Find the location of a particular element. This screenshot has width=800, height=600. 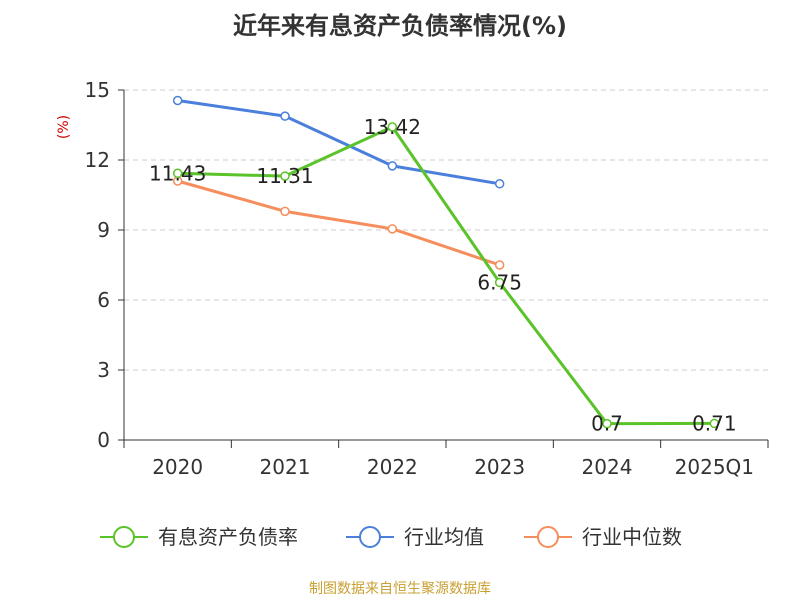

y-tick-label: 3 is located at coordinates (103, 370).